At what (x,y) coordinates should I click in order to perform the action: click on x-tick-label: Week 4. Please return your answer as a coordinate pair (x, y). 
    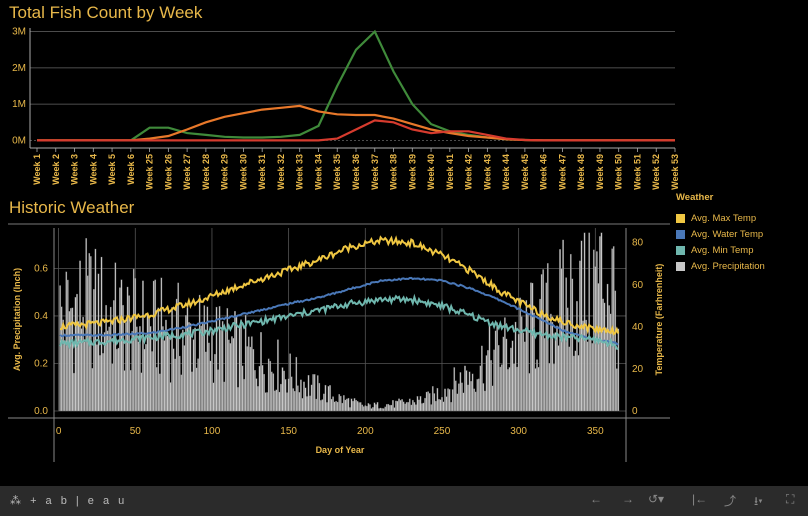
    Looking at the image, I should click on (93, 169).